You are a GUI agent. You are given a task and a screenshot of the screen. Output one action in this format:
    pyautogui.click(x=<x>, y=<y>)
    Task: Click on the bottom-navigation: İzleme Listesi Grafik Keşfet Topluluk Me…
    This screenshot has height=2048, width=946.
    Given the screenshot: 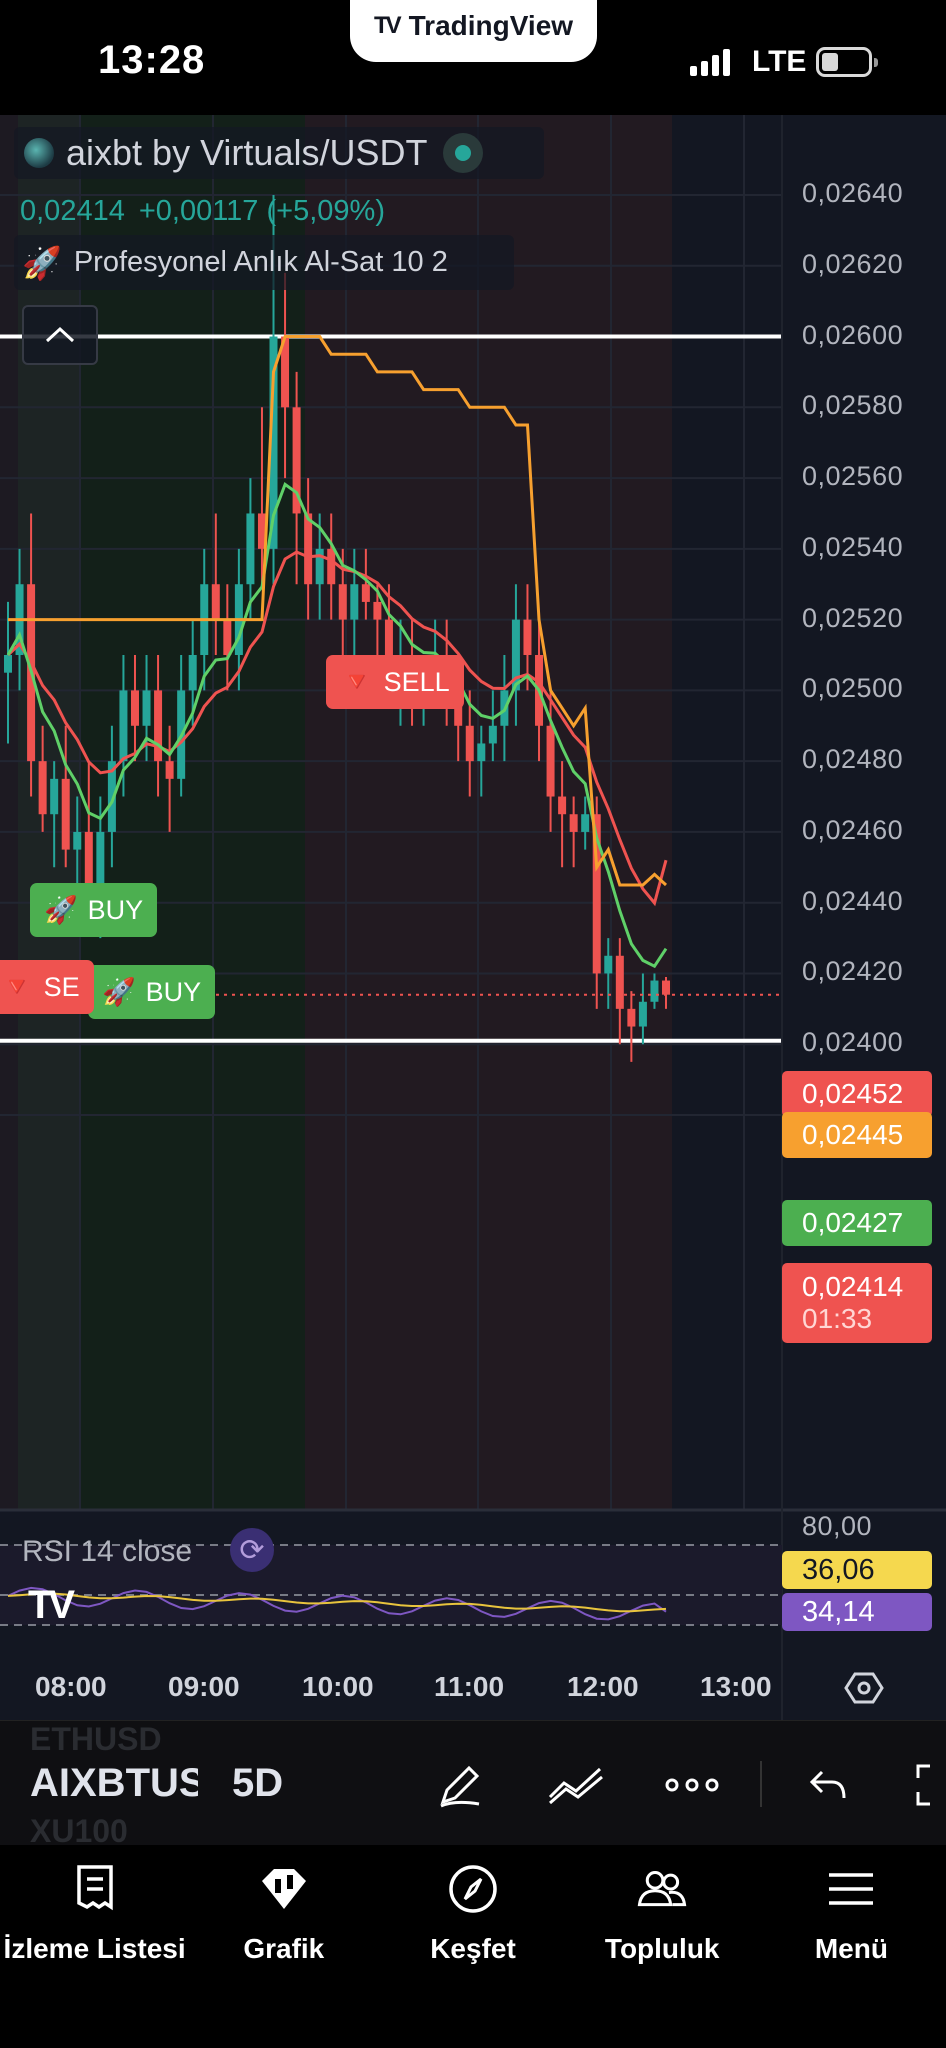 What is the action you would take?
    pyautogui.click(x=473, y=1946)
    